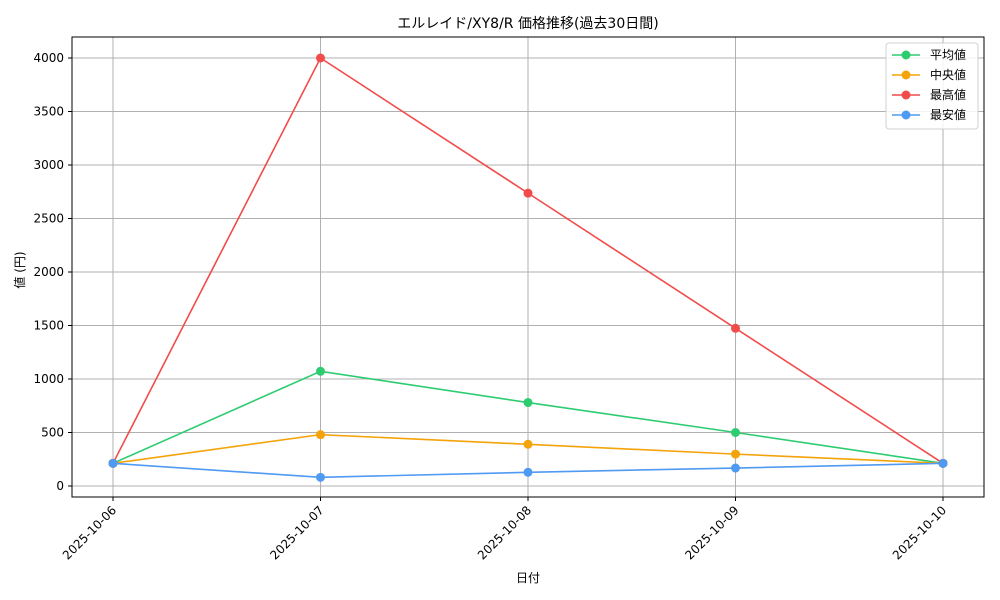  I want to click on y-tick-label: 2500, so click(48, 219).